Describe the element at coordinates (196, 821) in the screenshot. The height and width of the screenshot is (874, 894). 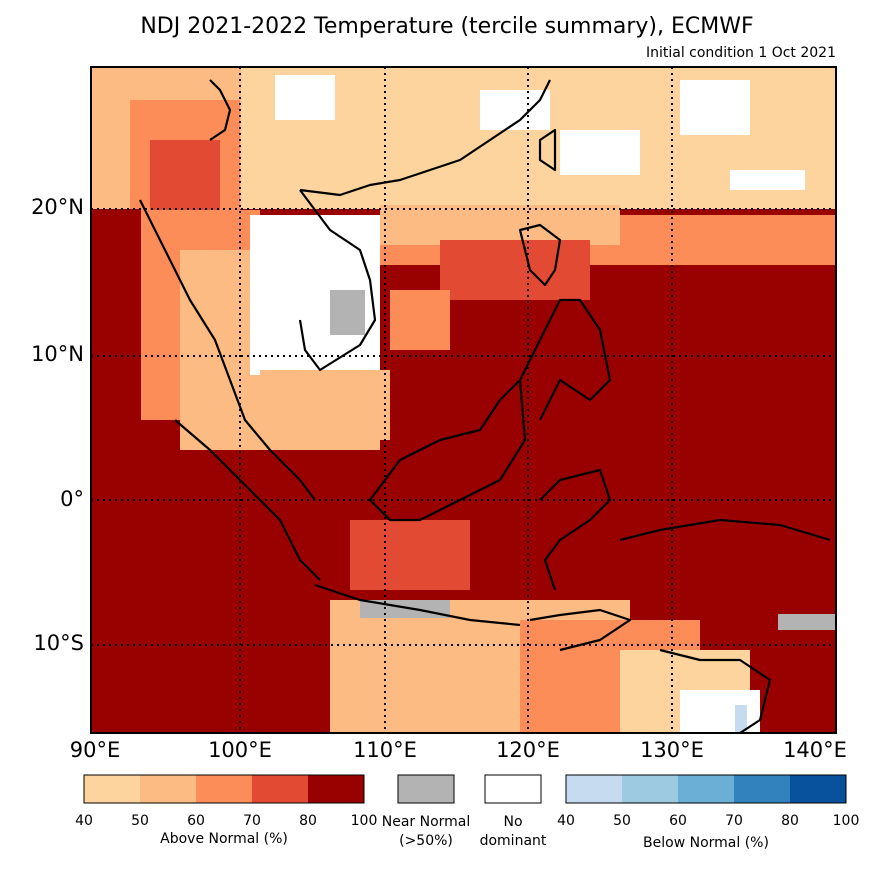
I see `legend-above-tick-2: 60` at that location.